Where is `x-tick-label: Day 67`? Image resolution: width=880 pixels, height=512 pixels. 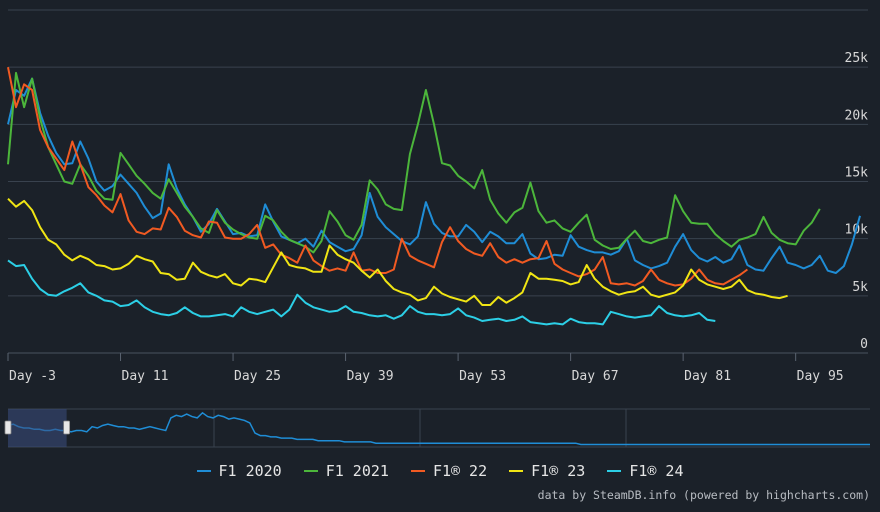 x-tick-label: Day 67 is located at coordinates (595, 376).